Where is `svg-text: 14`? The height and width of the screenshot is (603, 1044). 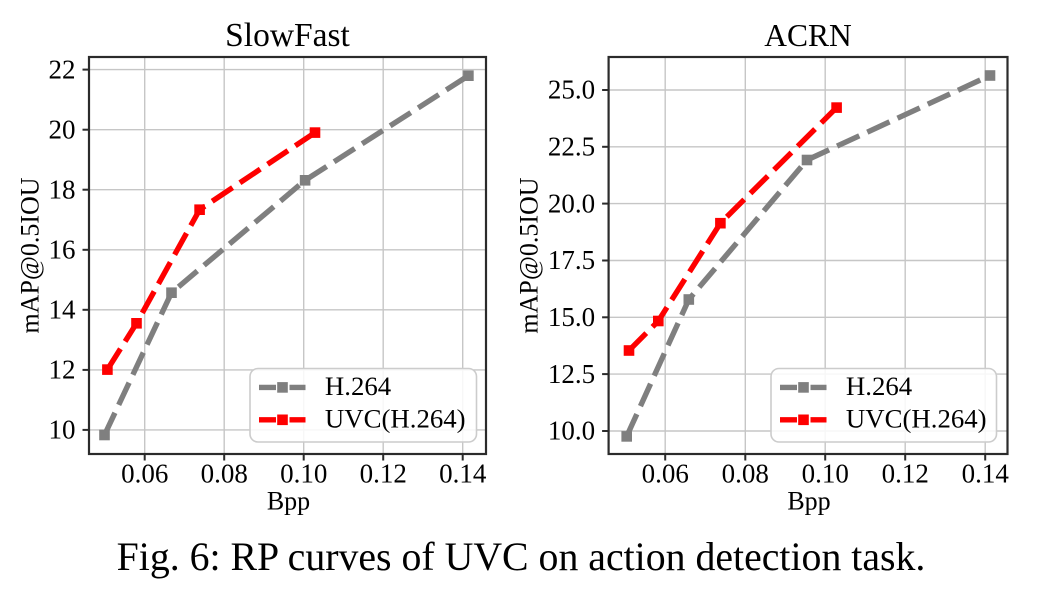
svg-text: 14 is located at coordinates (63, 310).